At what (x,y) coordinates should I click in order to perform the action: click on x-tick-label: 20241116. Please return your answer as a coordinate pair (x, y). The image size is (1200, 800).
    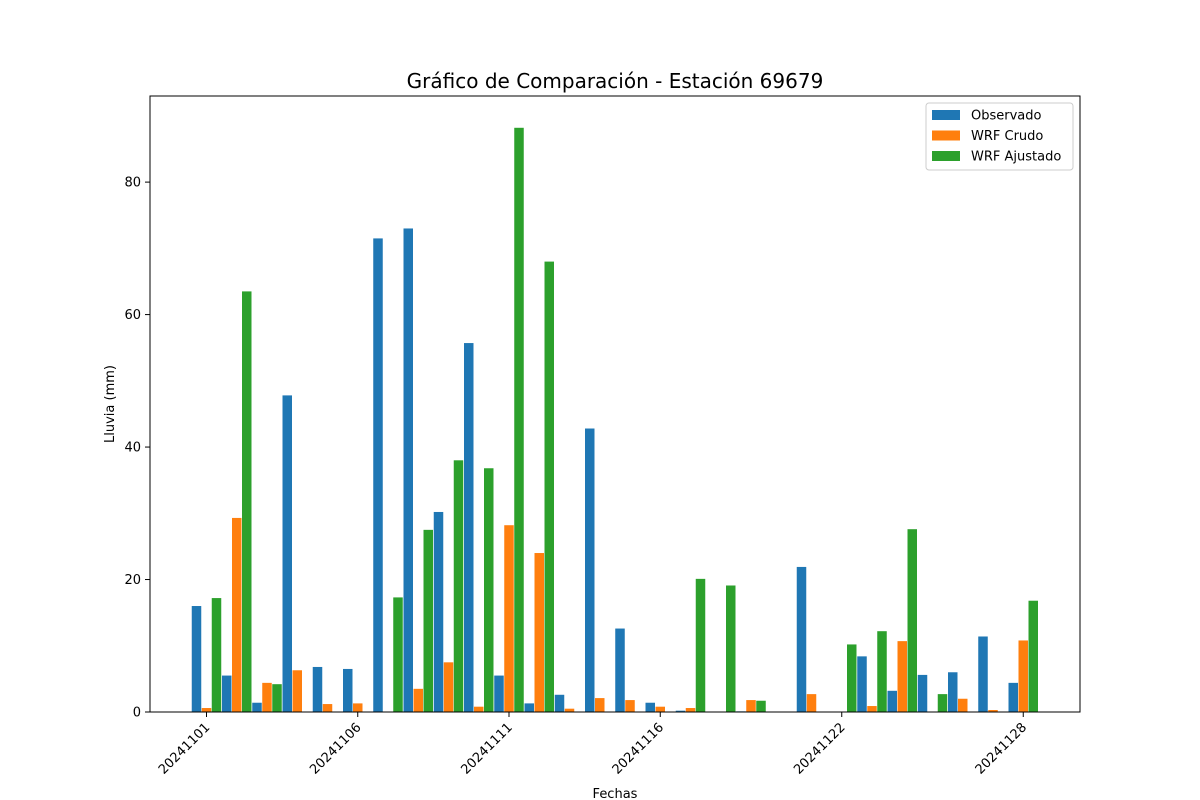
    Looking at the image, I should click on (638, 748).